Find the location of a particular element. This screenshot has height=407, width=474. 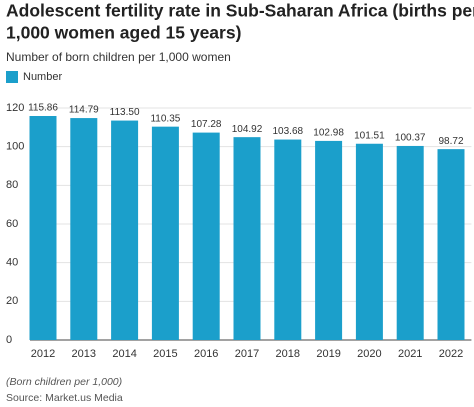

x-tick-label: 2019 is located at coordinates (328, 354).